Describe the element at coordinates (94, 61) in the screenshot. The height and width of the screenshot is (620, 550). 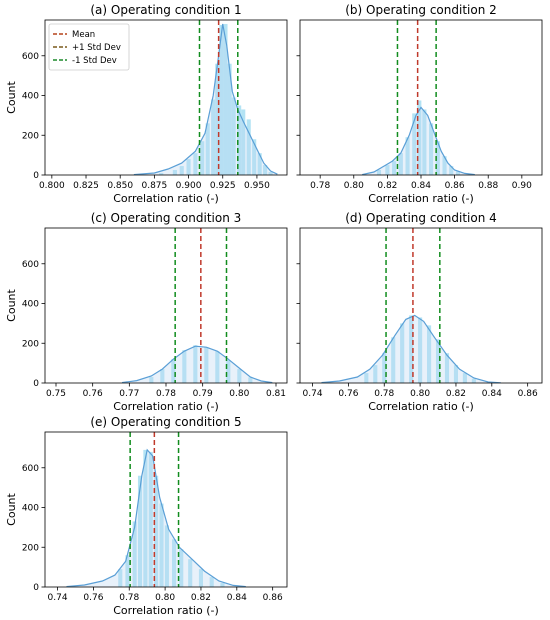
I see `legend-minus-std-label: -1 Std Dev` at that location.